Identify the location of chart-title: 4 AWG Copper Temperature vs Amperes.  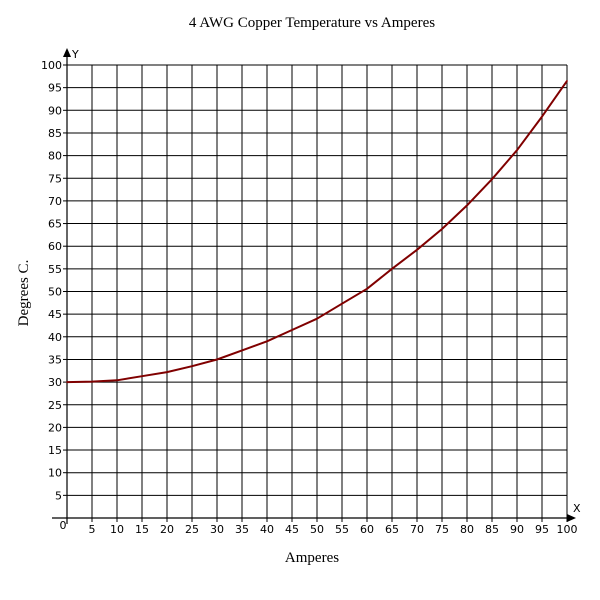
(312, 23).